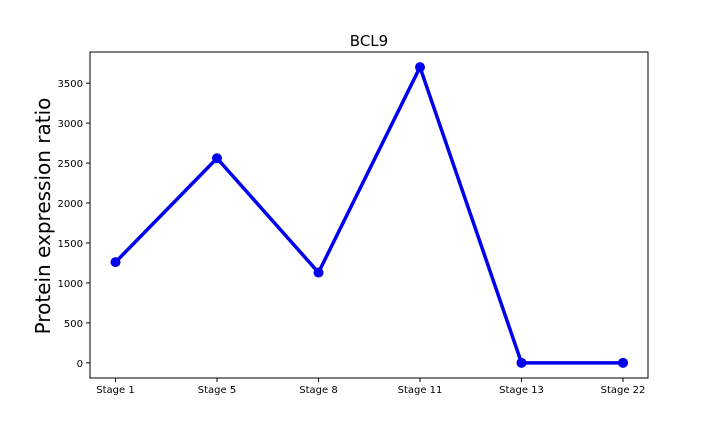 Image resolution: width=720 pixels, height=432 pixels. Describe the element at coordinates (217, 390) in the screenshot. I see `x-tick-label: Stage 5` at that location.